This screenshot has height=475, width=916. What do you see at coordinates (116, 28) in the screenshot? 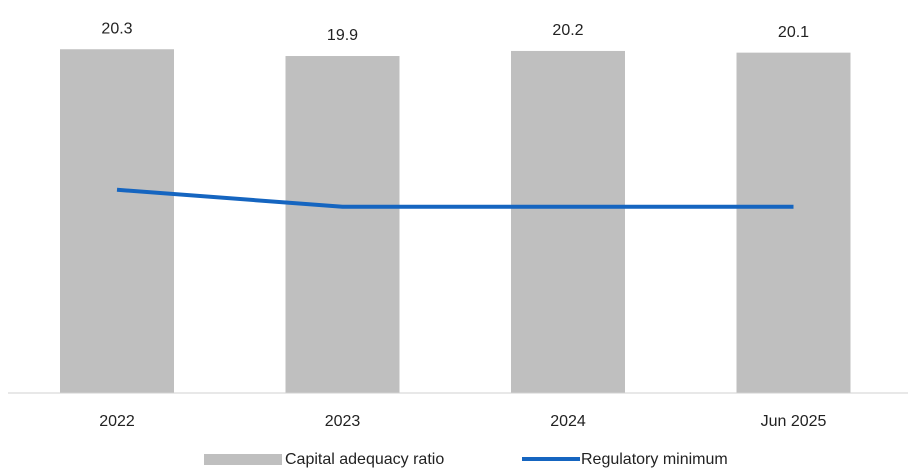
I see `data-label: 20.3` at bounding box center [116, 28].